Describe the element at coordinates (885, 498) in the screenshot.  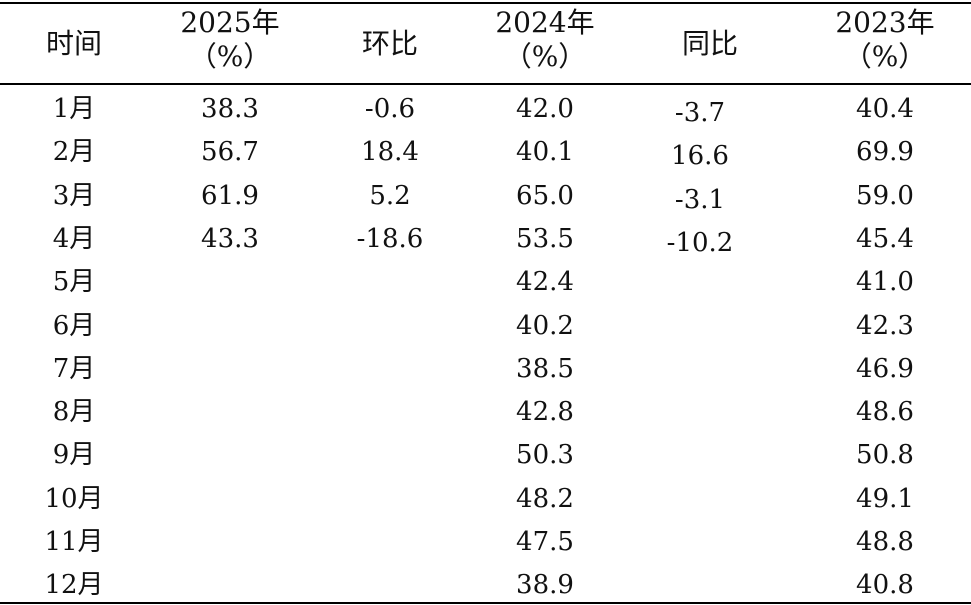
I see `cell-y2023: 49.1` at that location.